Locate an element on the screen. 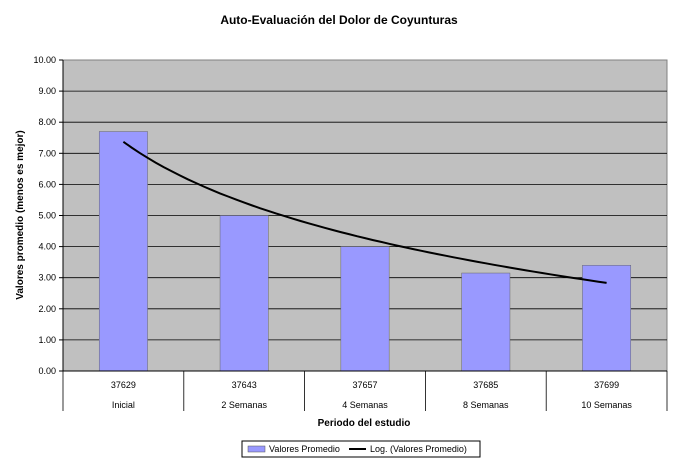 The width and height of the screenshot is (680, 466). x-tick-label-top: 37629 is located at coordinates (123, 385).